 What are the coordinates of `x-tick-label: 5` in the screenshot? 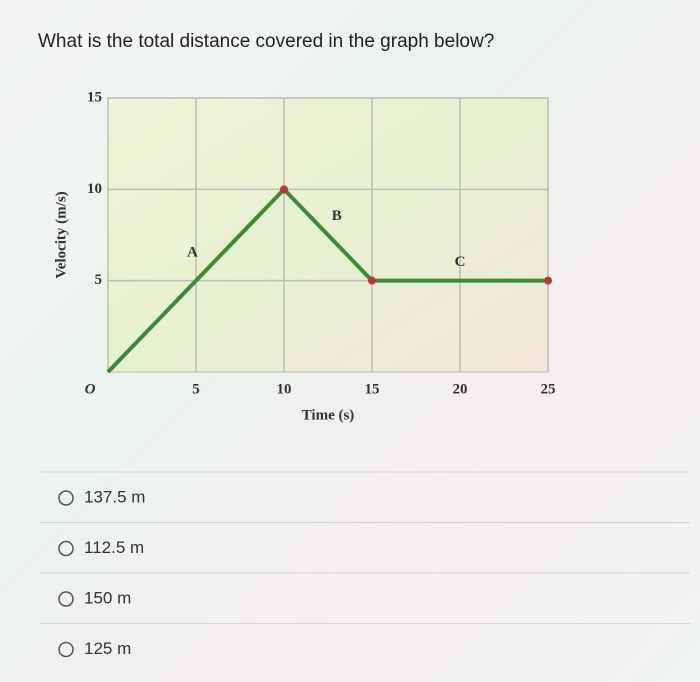 It's located at (196, 389).